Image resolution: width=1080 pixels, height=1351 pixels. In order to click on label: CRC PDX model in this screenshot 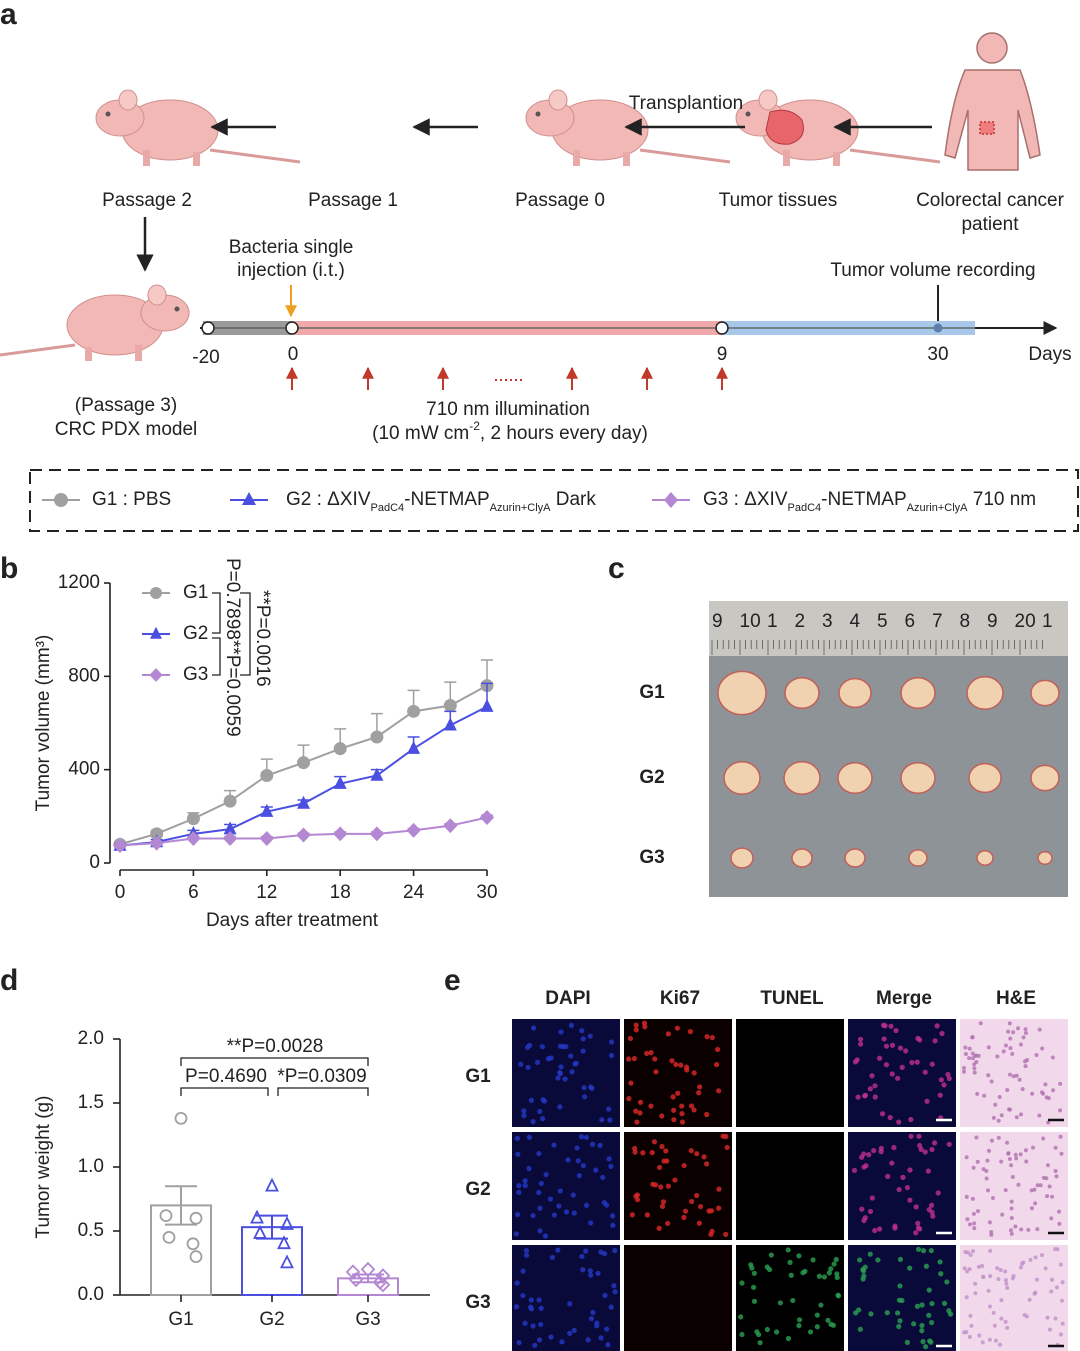, I will do `click(126, 429)`.